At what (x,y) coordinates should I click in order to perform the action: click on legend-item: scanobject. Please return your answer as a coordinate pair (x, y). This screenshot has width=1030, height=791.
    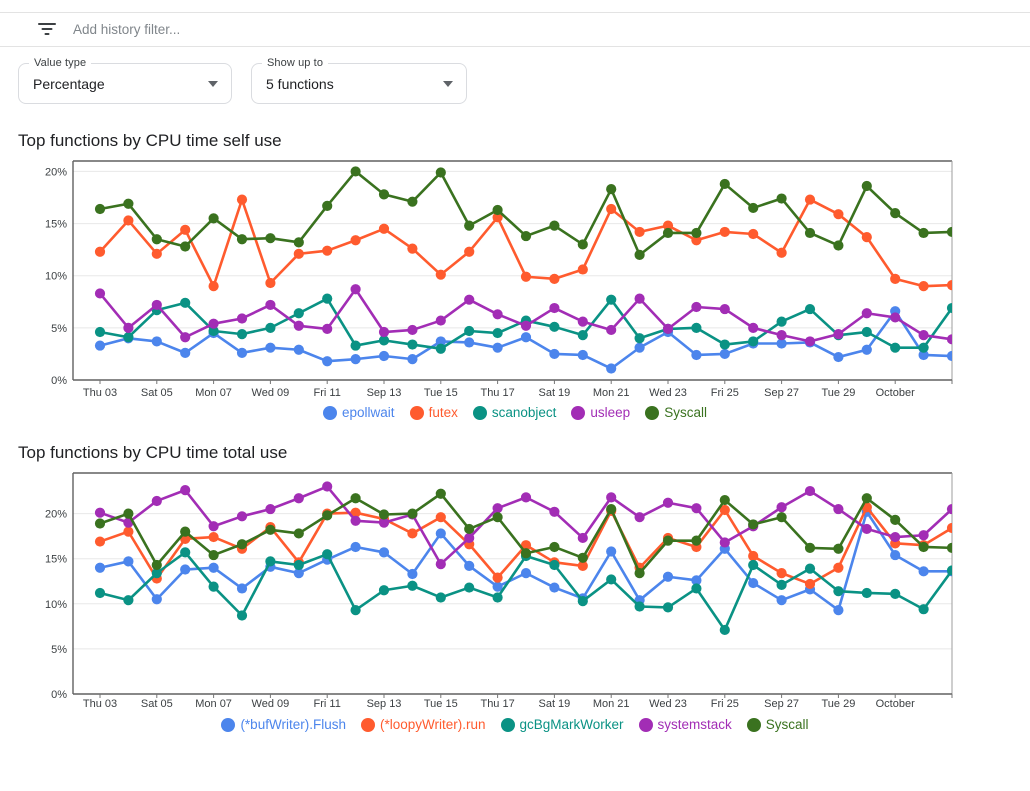
    Looking at the image, I should click on (514, 412).